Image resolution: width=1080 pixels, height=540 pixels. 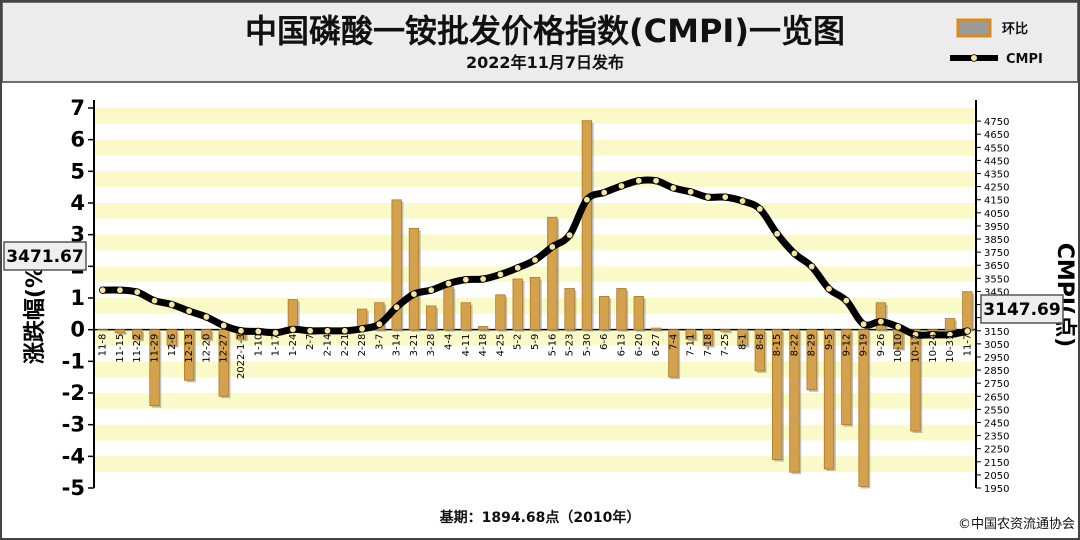 What do you see at coordinates (155, 348) in the screenshot?
I see `x-tick-label: 11-29` at bounding box center [155, 348].